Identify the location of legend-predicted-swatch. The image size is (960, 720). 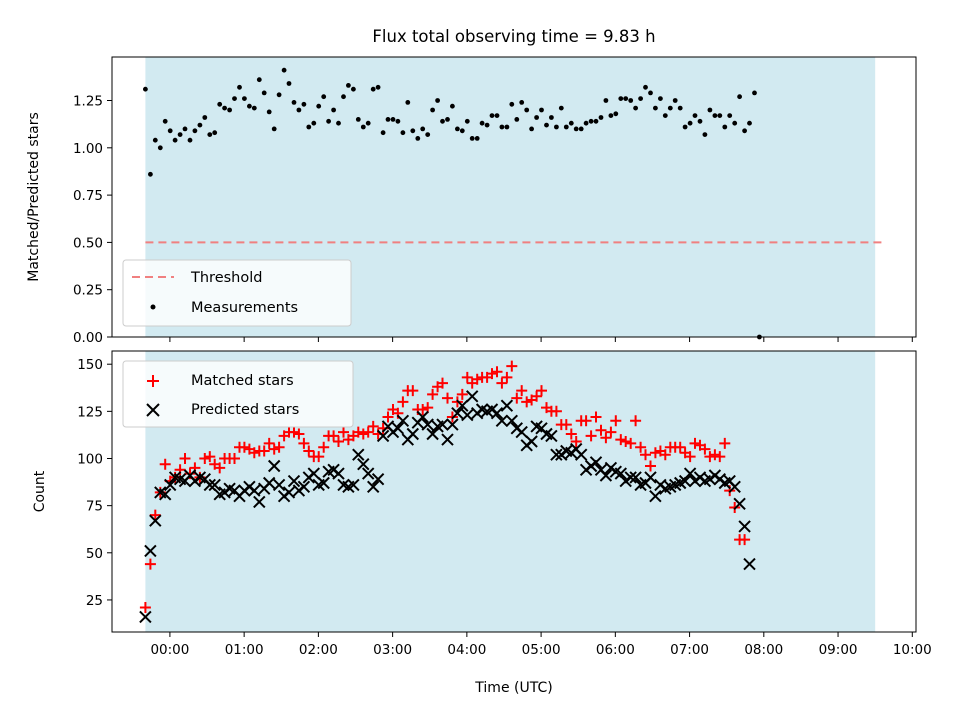
(153, 410).